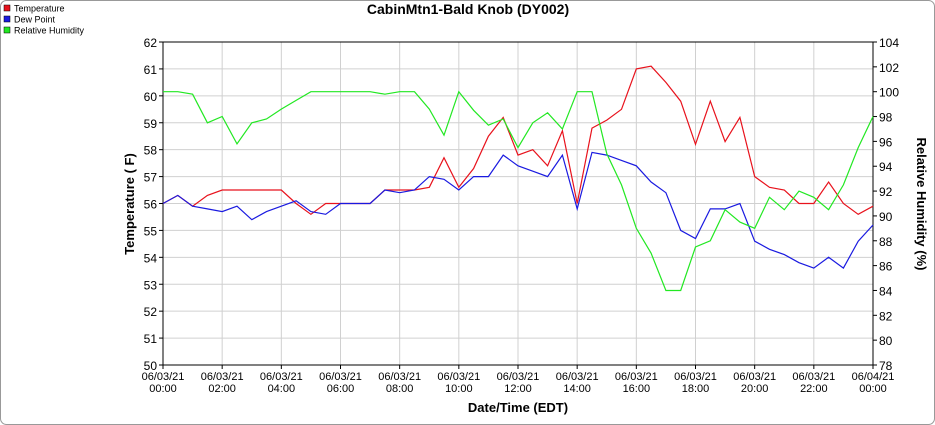 The width and height of the screenshot is (935, 425). What do you see at coordinates (49, 31) in the screenshot?
I see `legend-label: Relative Humidity` at bounding box center [49, 31].